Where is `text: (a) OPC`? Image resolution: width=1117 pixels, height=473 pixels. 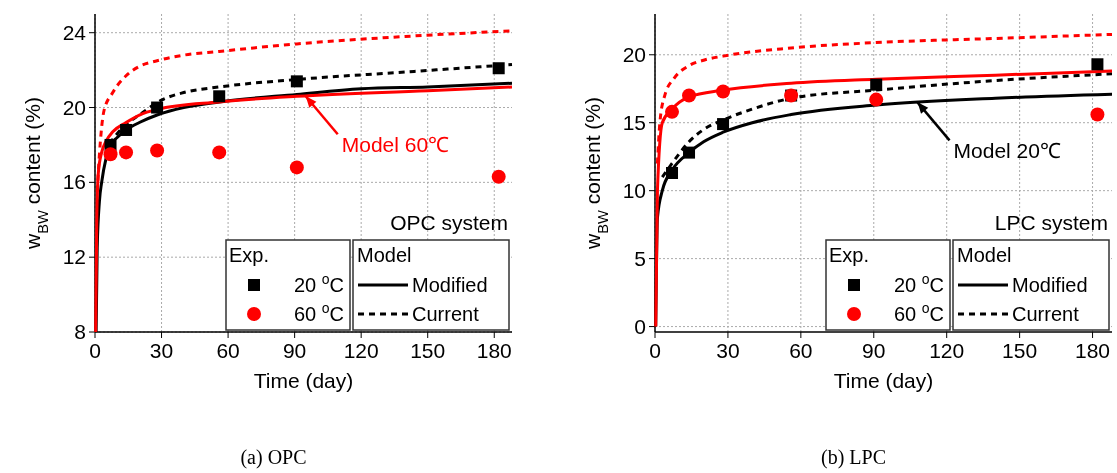 text: (a) OPC is located at coordinates (273, 457).